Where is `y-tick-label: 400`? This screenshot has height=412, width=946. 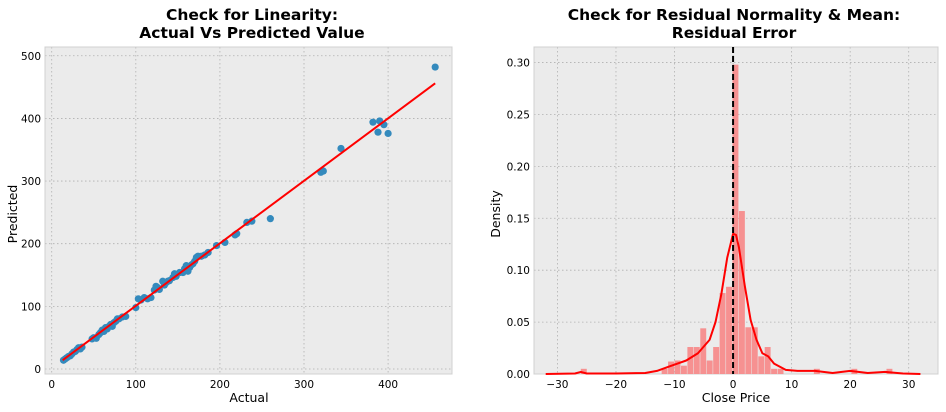
y-tick-label: 400 is located at coordinates (31, 119).